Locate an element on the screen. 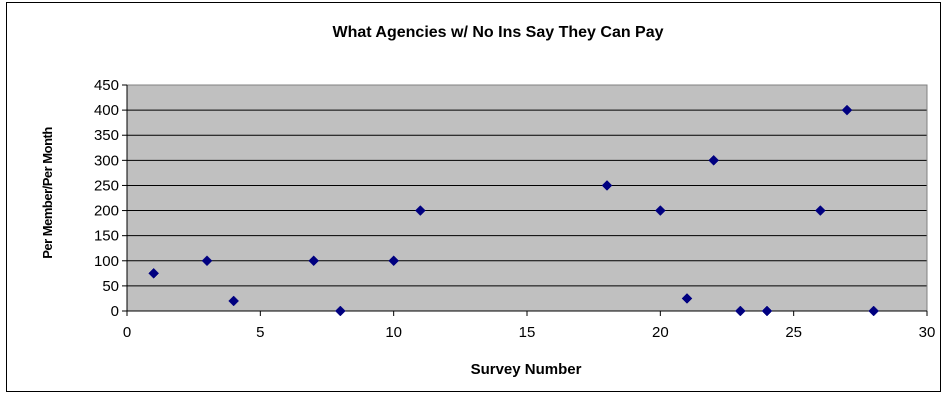 The image size is (949, 396). y-tick-label: 400 is located at coordinates (106, 110).